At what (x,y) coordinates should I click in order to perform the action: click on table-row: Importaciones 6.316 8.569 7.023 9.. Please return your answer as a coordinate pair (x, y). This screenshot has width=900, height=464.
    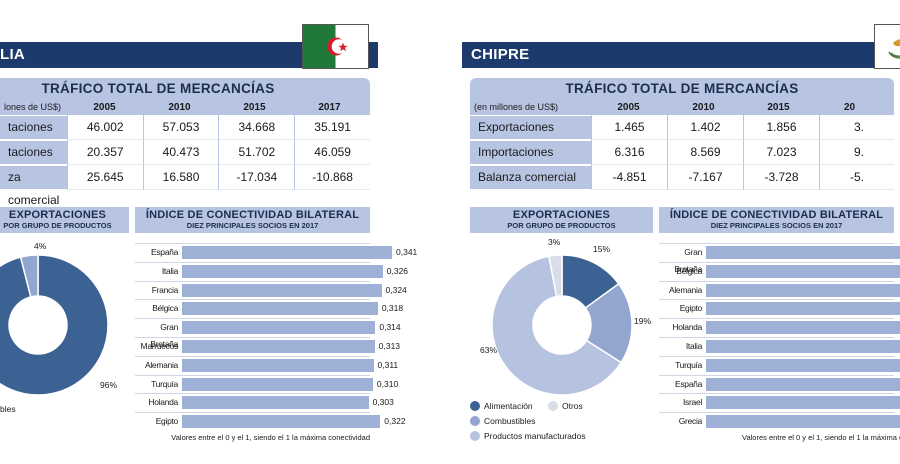
    Looking at the image, I should click on (682, 152).